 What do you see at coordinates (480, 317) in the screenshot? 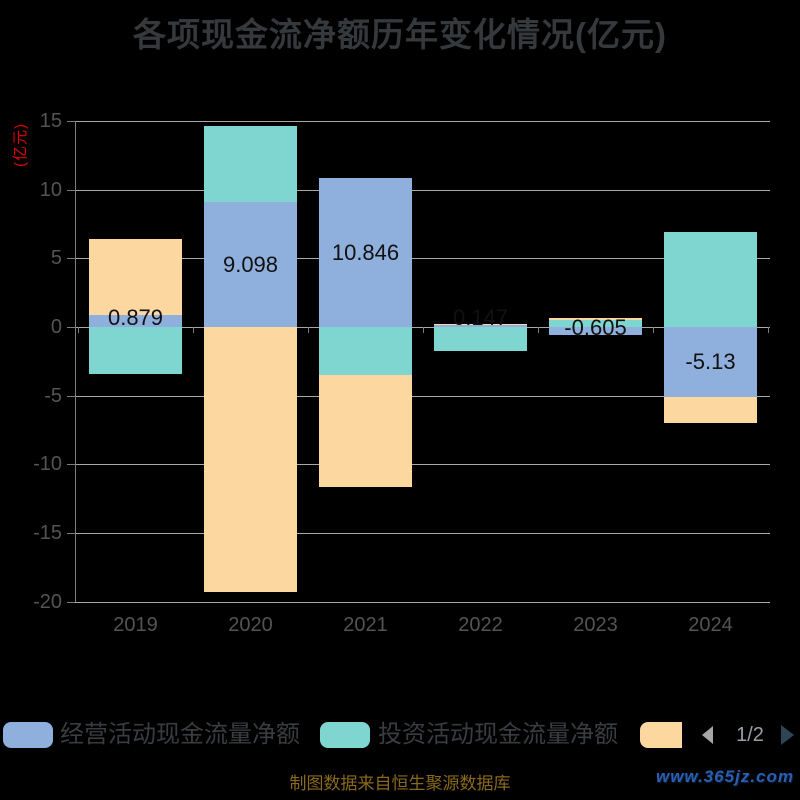
I see `bar-value-label: 0.147` at bounding box center [480, 317].